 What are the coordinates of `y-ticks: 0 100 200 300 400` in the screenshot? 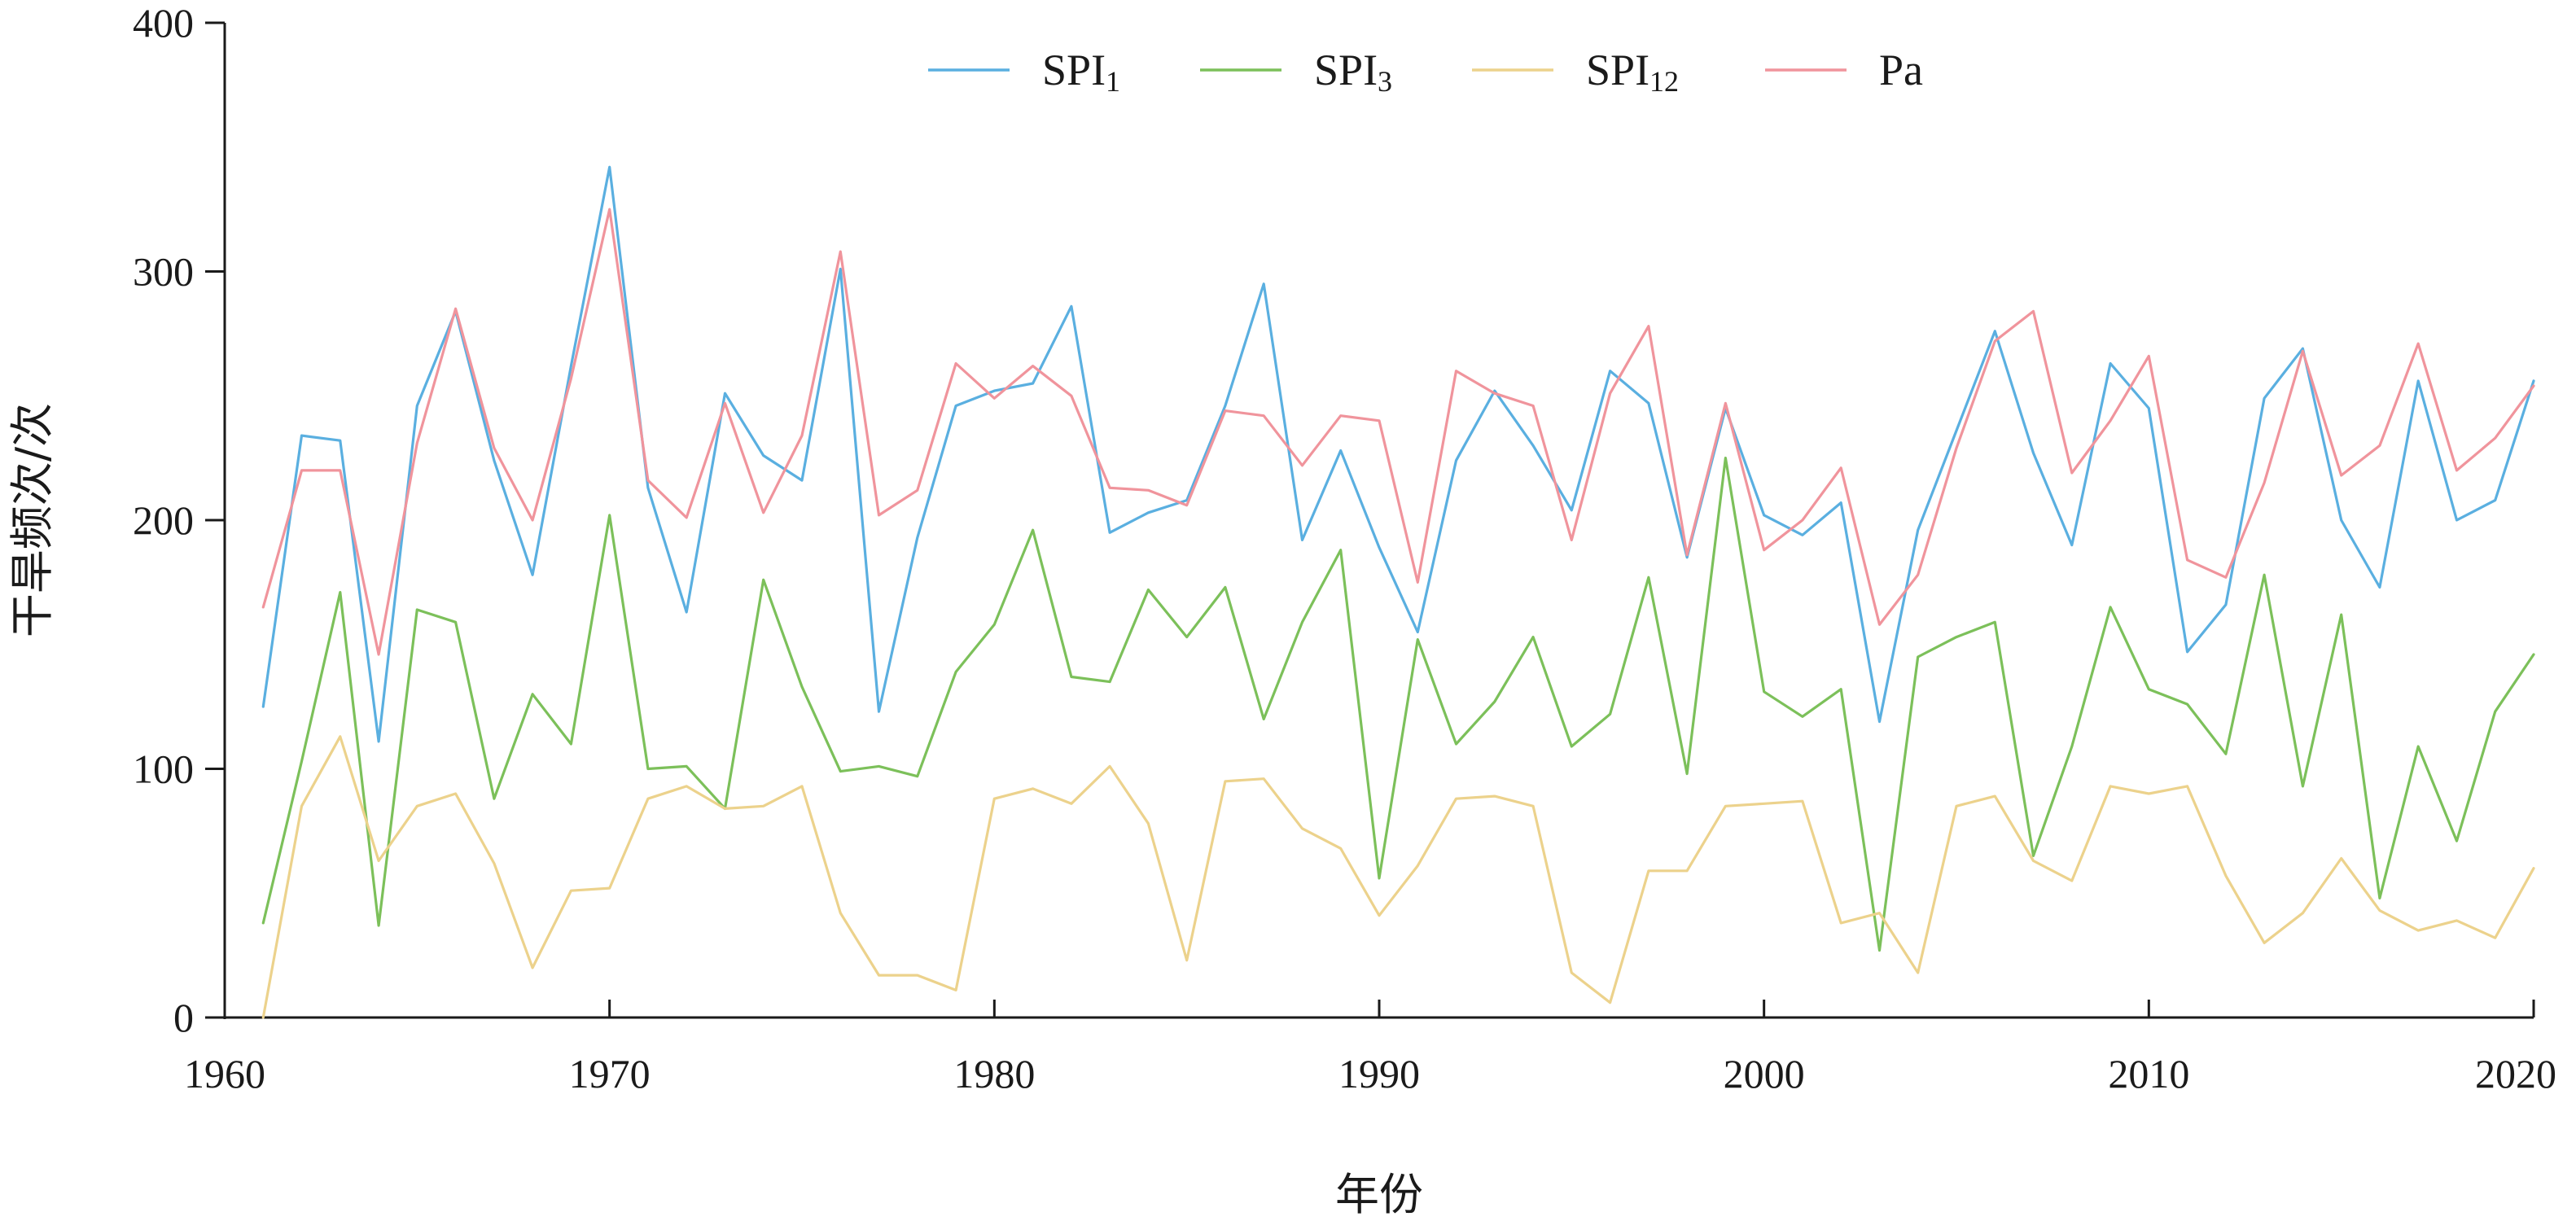 It's located at (179, 520).